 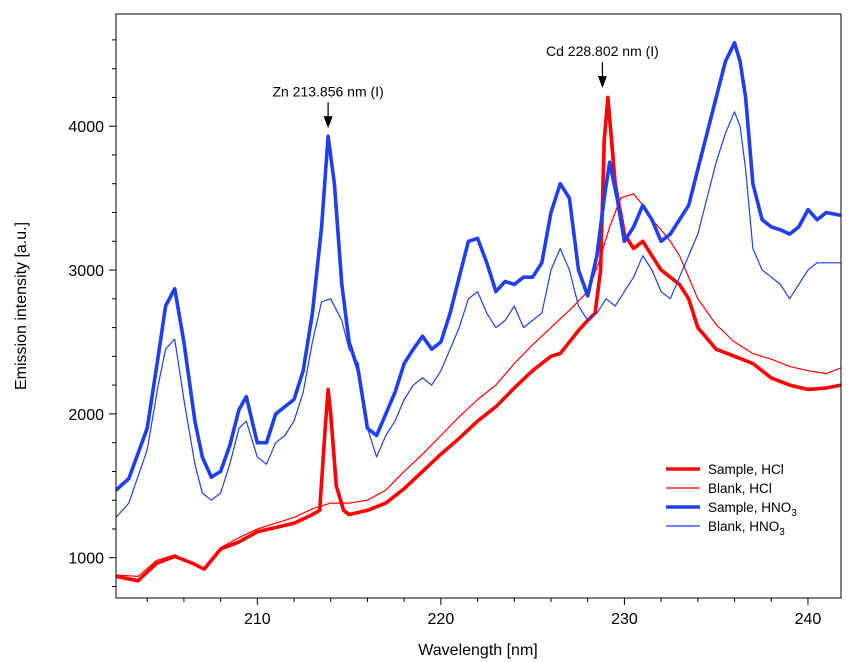 What do you see at coordinates (602, 65) in the screenshot?
I see `peak-annotation: Cd 228.802 nm (I)` at bounding box center [602, 65].